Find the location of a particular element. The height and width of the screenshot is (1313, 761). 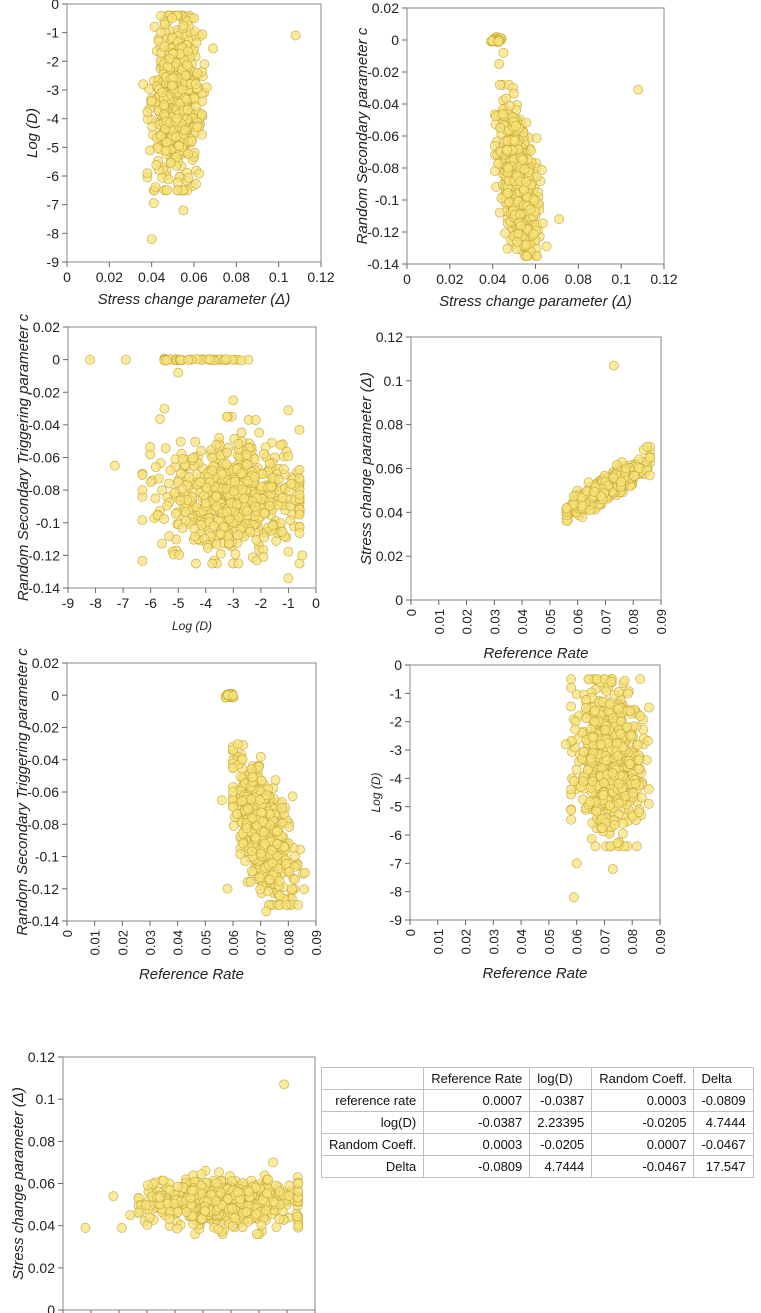

x-axis-label: Log (D) is located at coordinates (192, 626).